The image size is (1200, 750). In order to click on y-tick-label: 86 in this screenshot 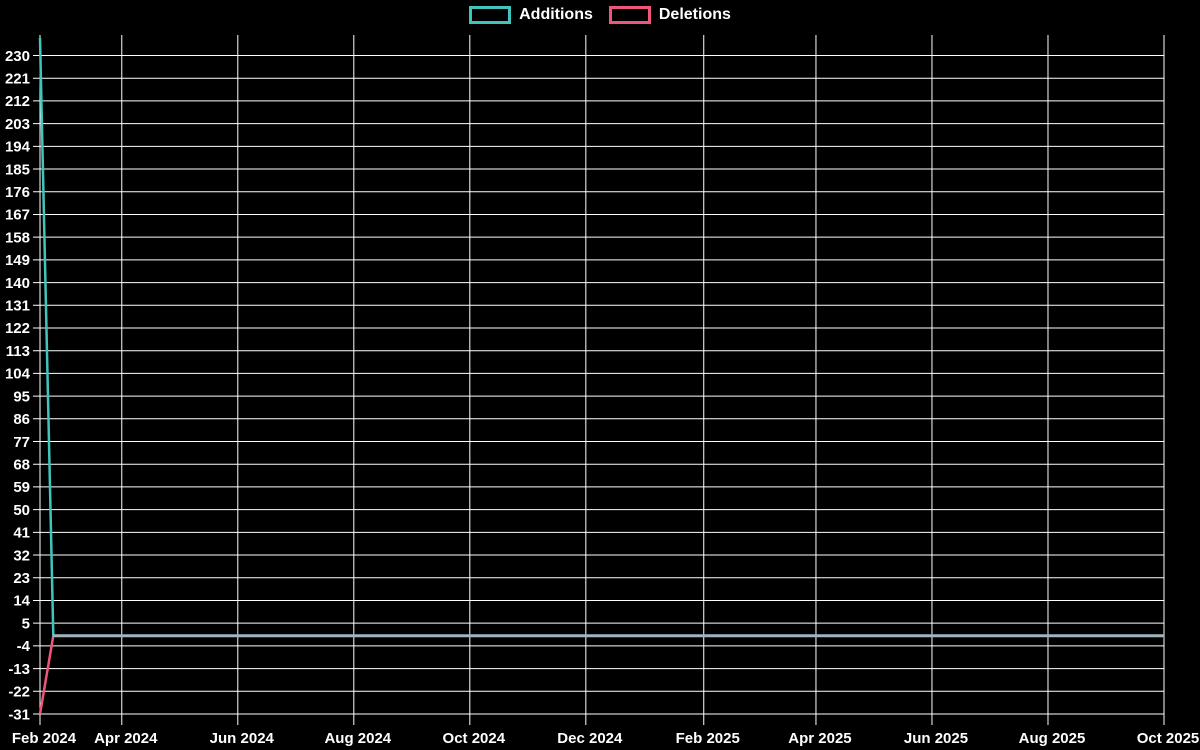, I will do `click(21, 419)`.